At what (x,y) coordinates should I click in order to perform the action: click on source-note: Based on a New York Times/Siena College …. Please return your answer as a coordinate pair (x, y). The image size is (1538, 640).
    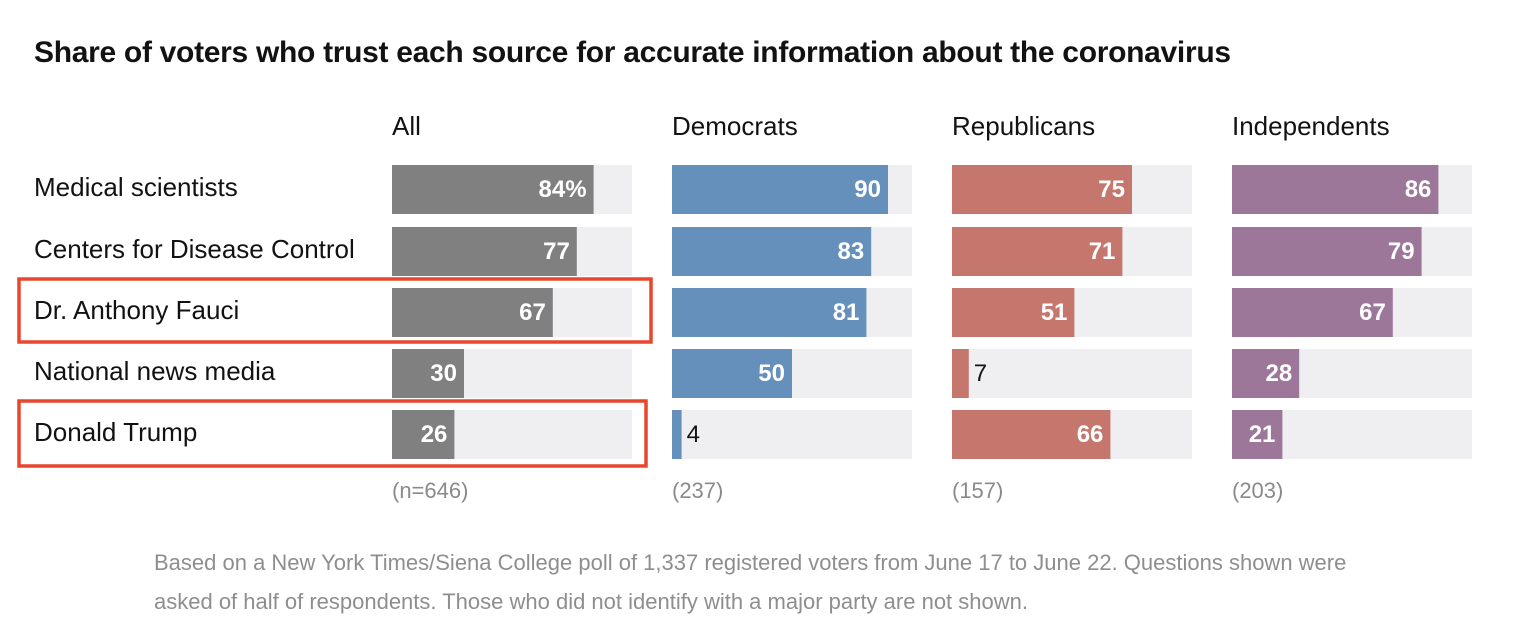
    Looking at the image, I should click on (750, 582).